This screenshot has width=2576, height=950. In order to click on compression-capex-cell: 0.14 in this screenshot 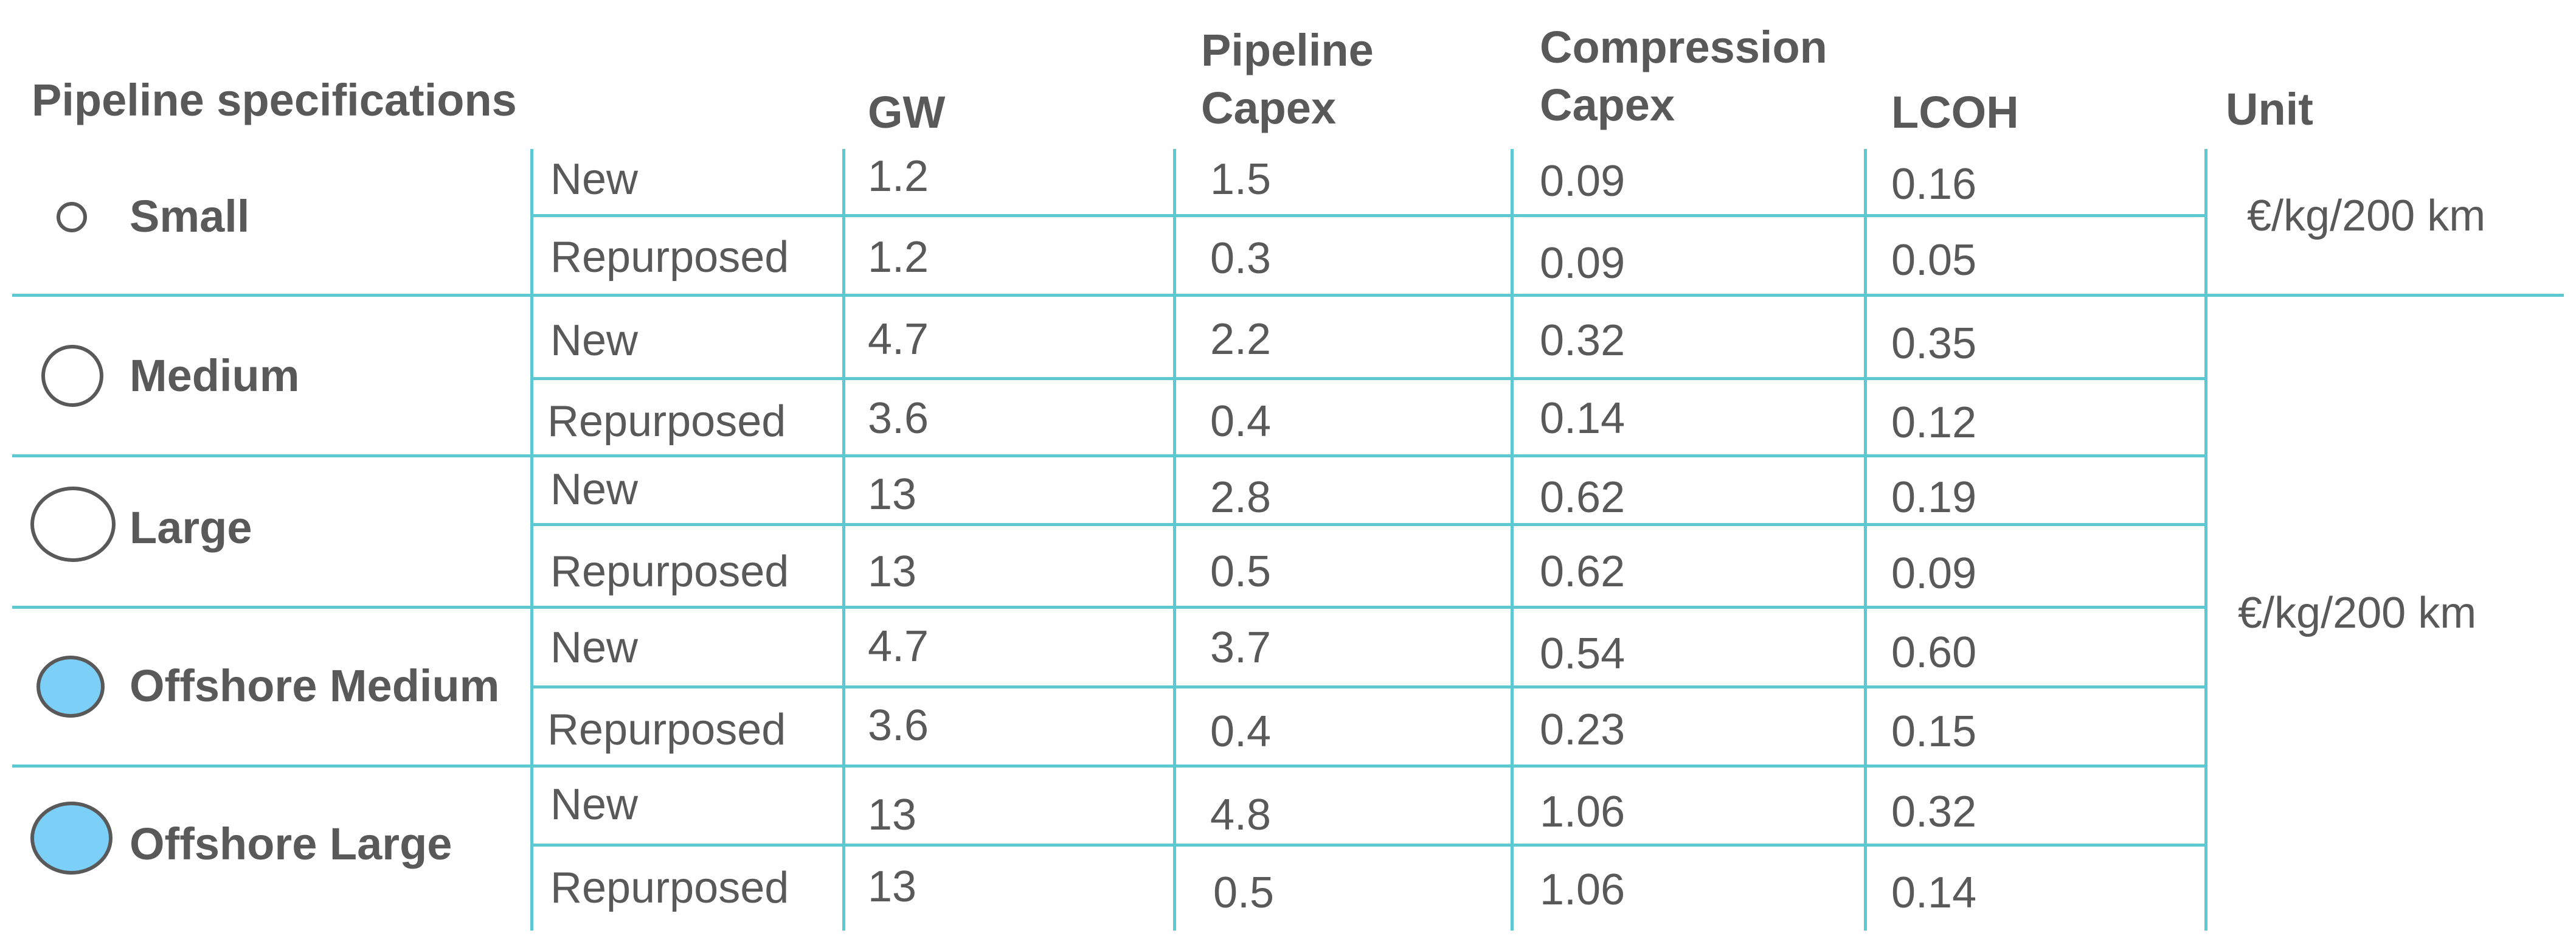, I will do `click(1583, 418)`.